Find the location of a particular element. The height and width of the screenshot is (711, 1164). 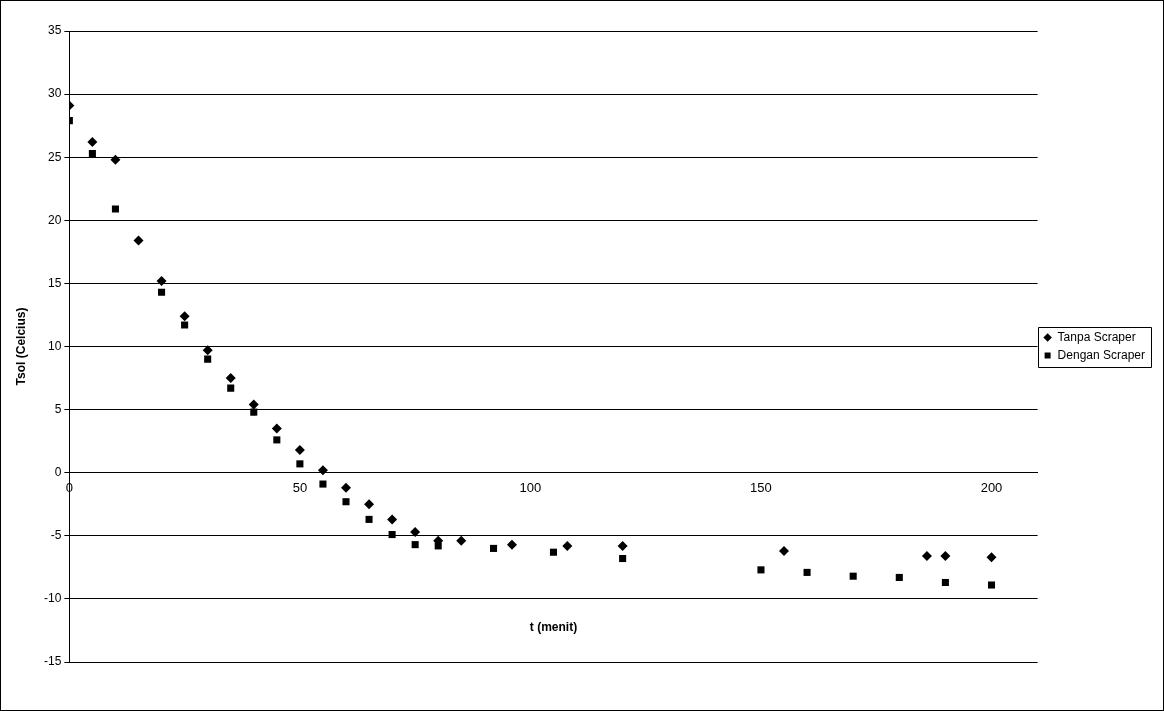

y-tick-label: 35 is located at coordinates (54, 30).